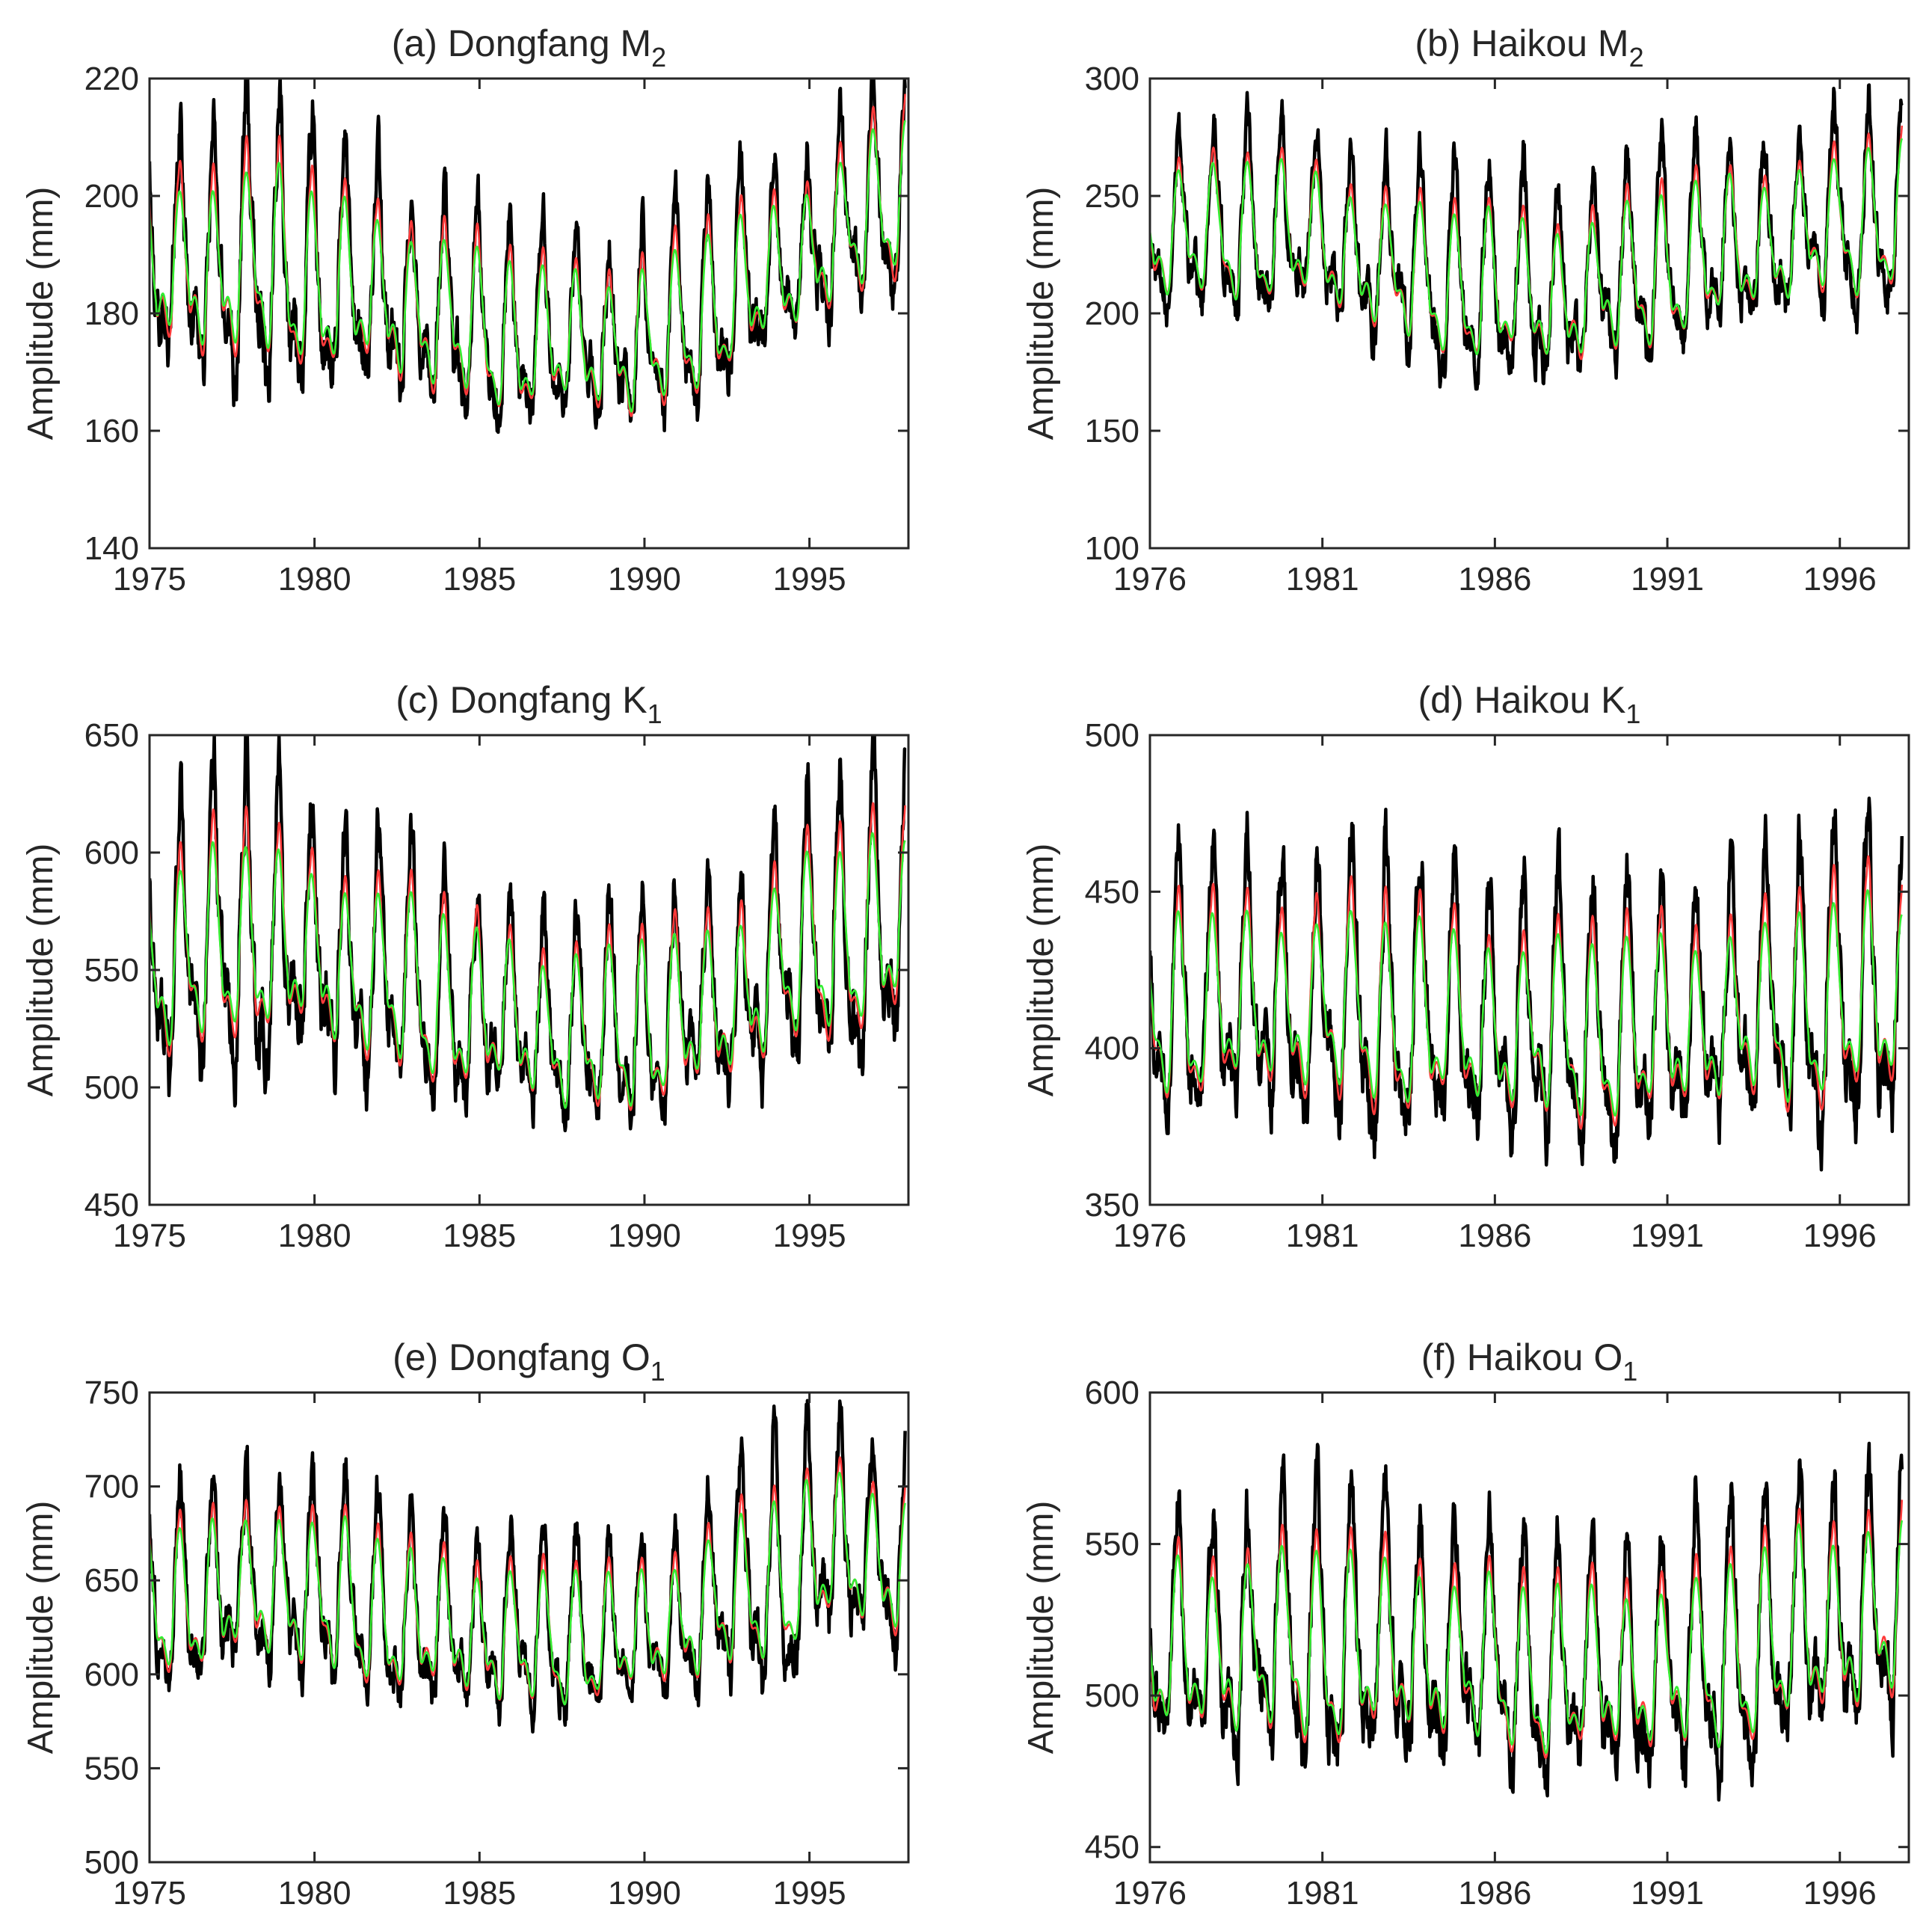 The height and width of the screenshot is (1925, 1932). What do you see at coordinates (111, 1205) in the screenshot?
I see `ytick-label-c: 450` at bounding box center [111, 1205].